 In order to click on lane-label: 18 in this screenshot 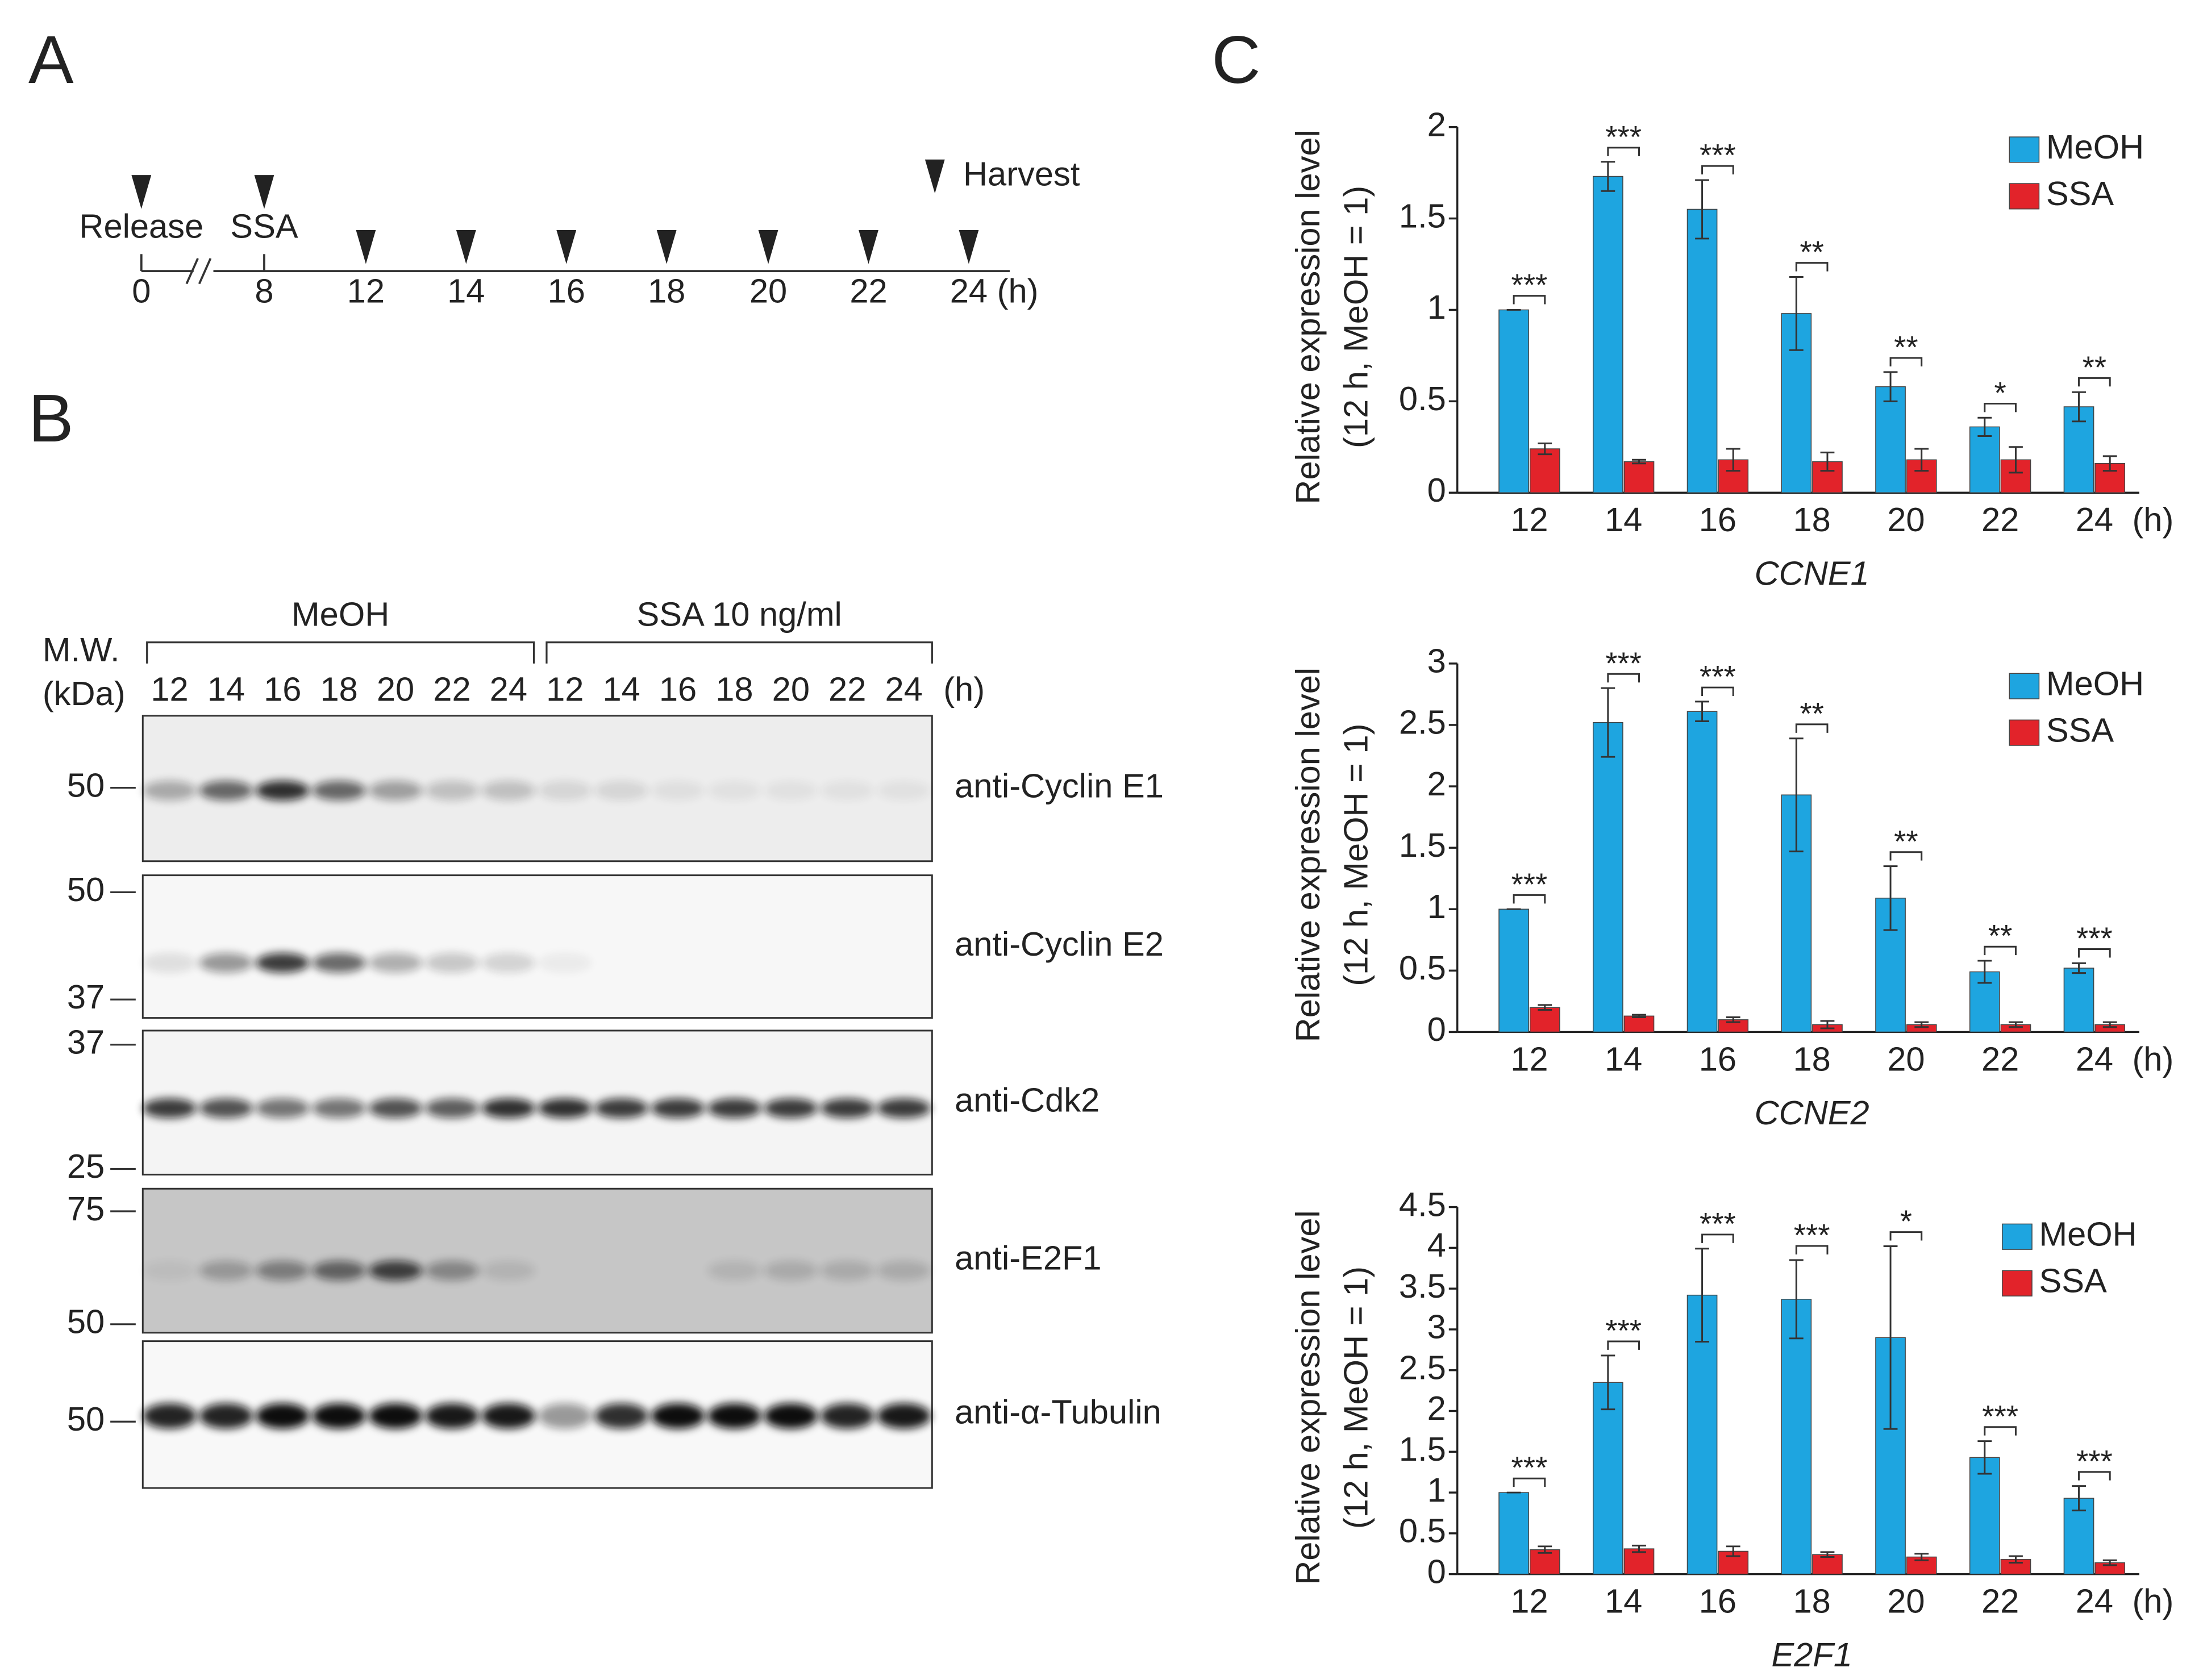, I will do `click(734, 689)`.